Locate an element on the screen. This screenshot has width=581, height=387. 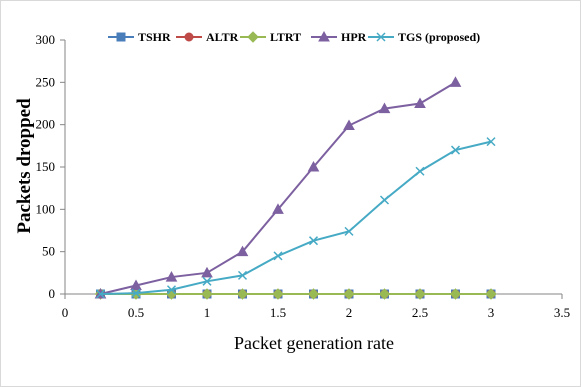
y-tick-label: 100 is located at coordinates (46, 208).